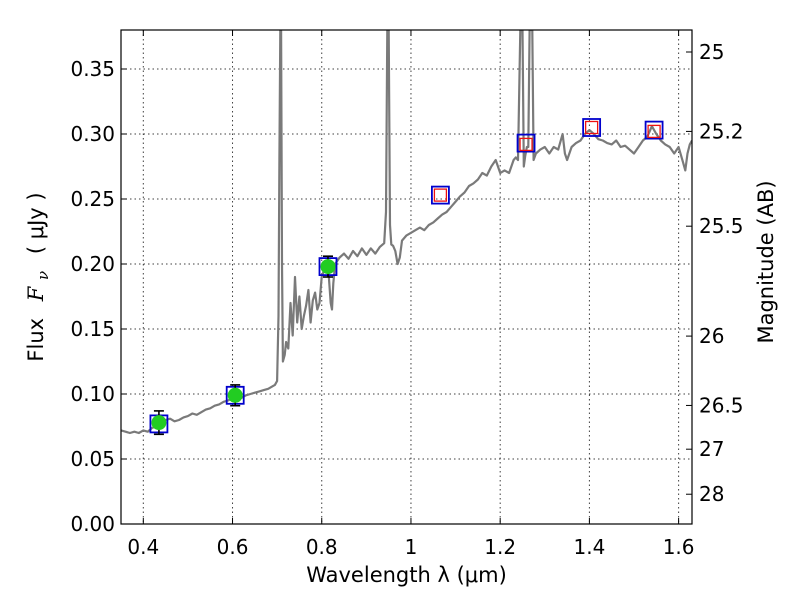 This screenshot has width=800, height=600. I want to click on magnitude-tick-label: 28, so click(711, 494).